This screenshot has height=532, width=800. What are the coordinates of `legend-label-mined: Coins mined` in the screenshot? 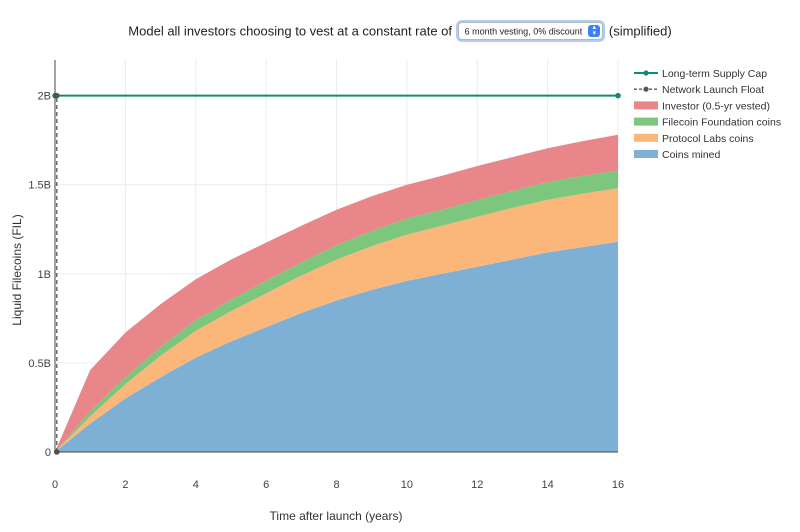 It's located at (691, 155).